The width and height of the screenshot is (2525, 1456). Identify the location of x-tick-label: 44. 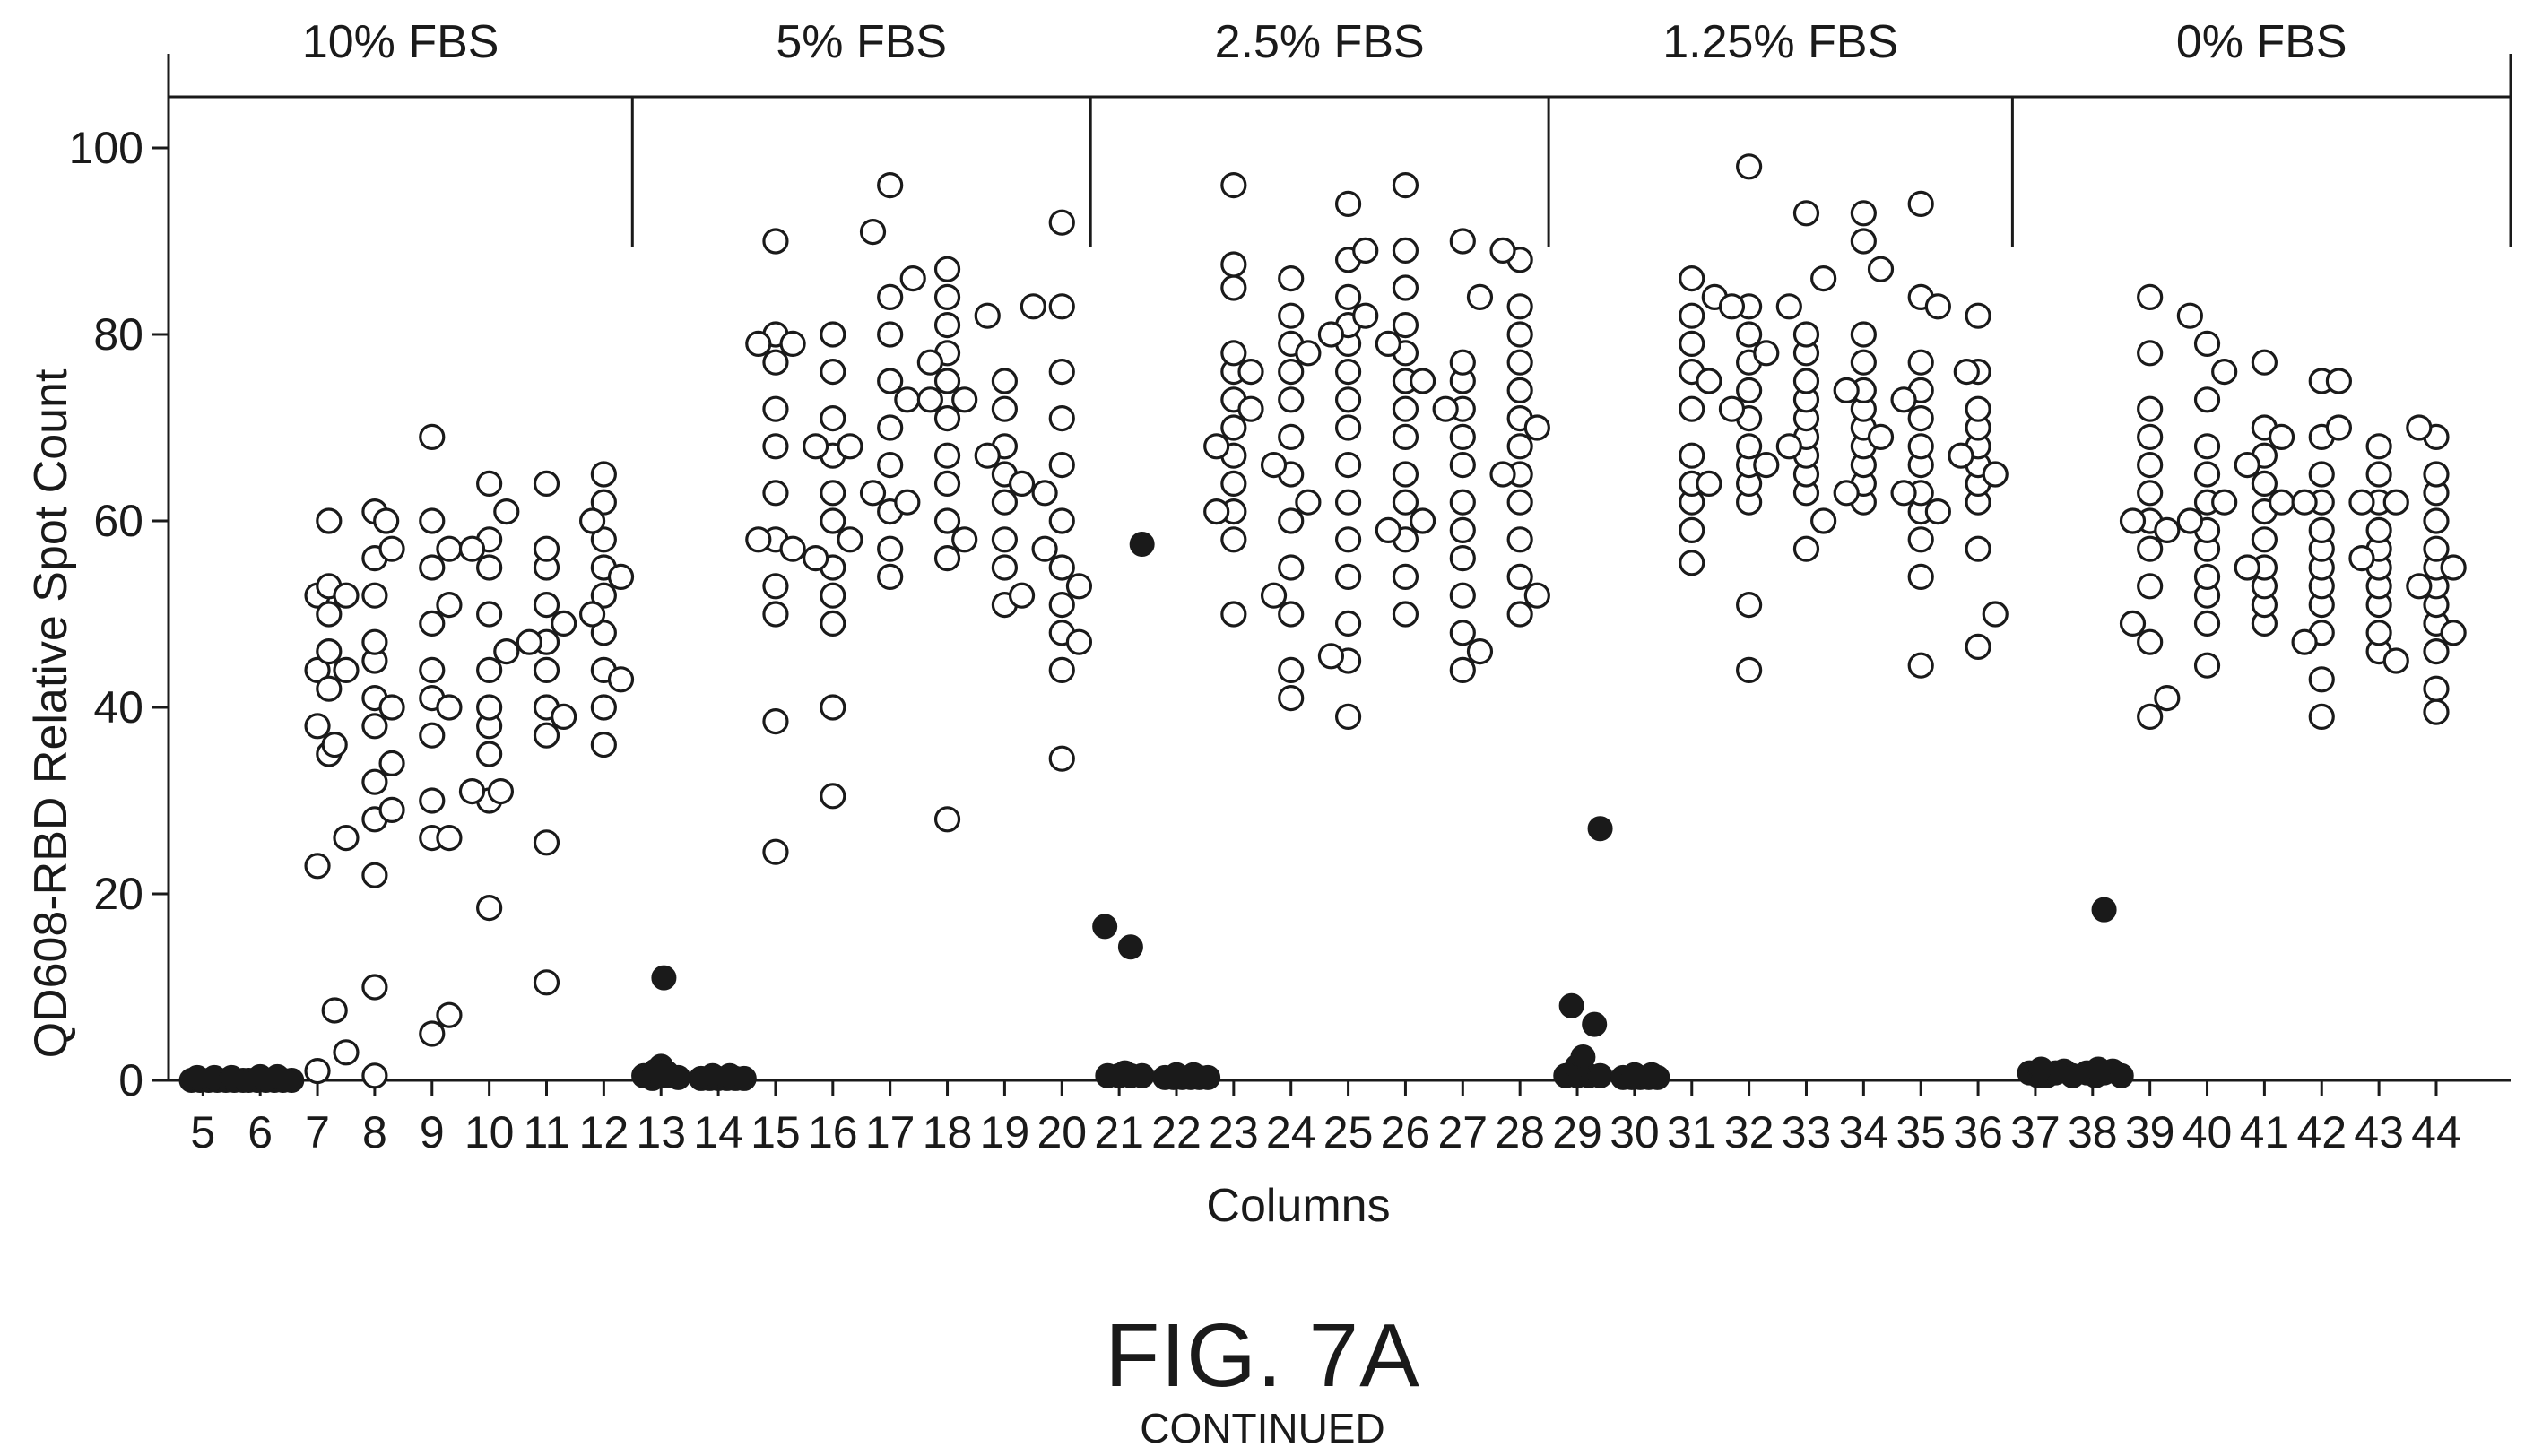
(2436, 1132).